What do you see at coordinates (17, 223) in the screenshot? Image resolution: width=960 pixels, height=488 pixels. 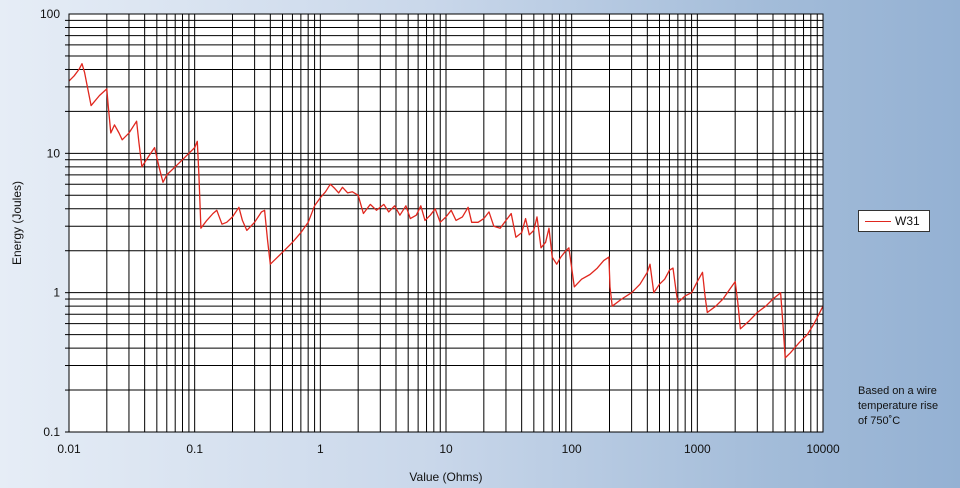 I see `y-axis-title: Energy (Joules)` at bounding box center [17, 223].